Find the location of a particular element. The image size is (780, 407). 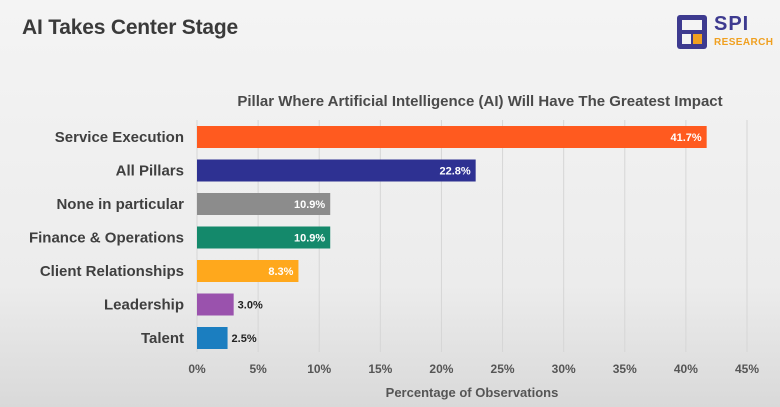

x-tick-label: 40% is located at coordinates (686, 369).